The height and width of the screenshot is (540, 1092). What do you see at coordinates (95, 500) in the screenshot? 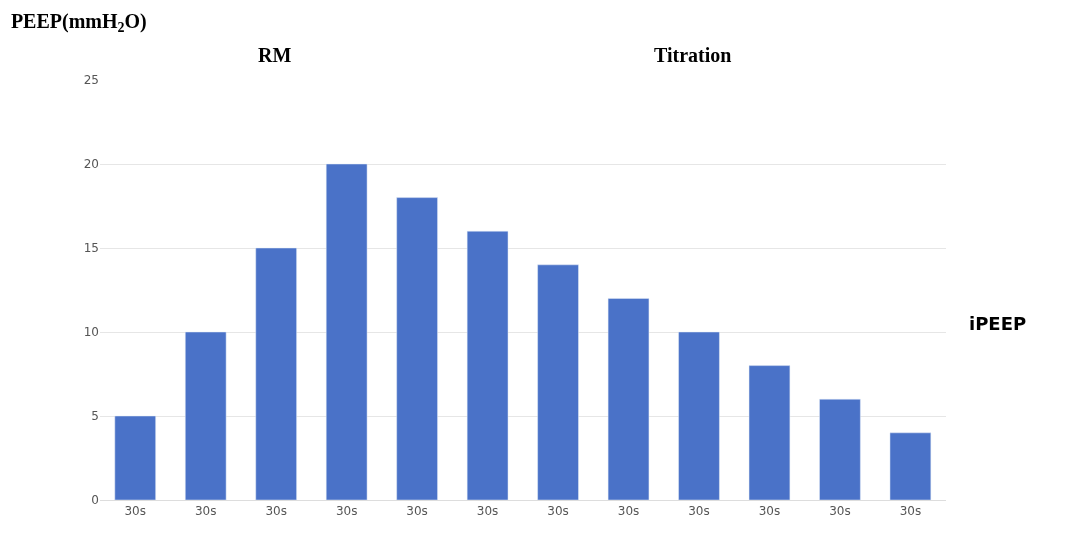
I see `y-tick-label: 0` at bounding box center [95, 500].